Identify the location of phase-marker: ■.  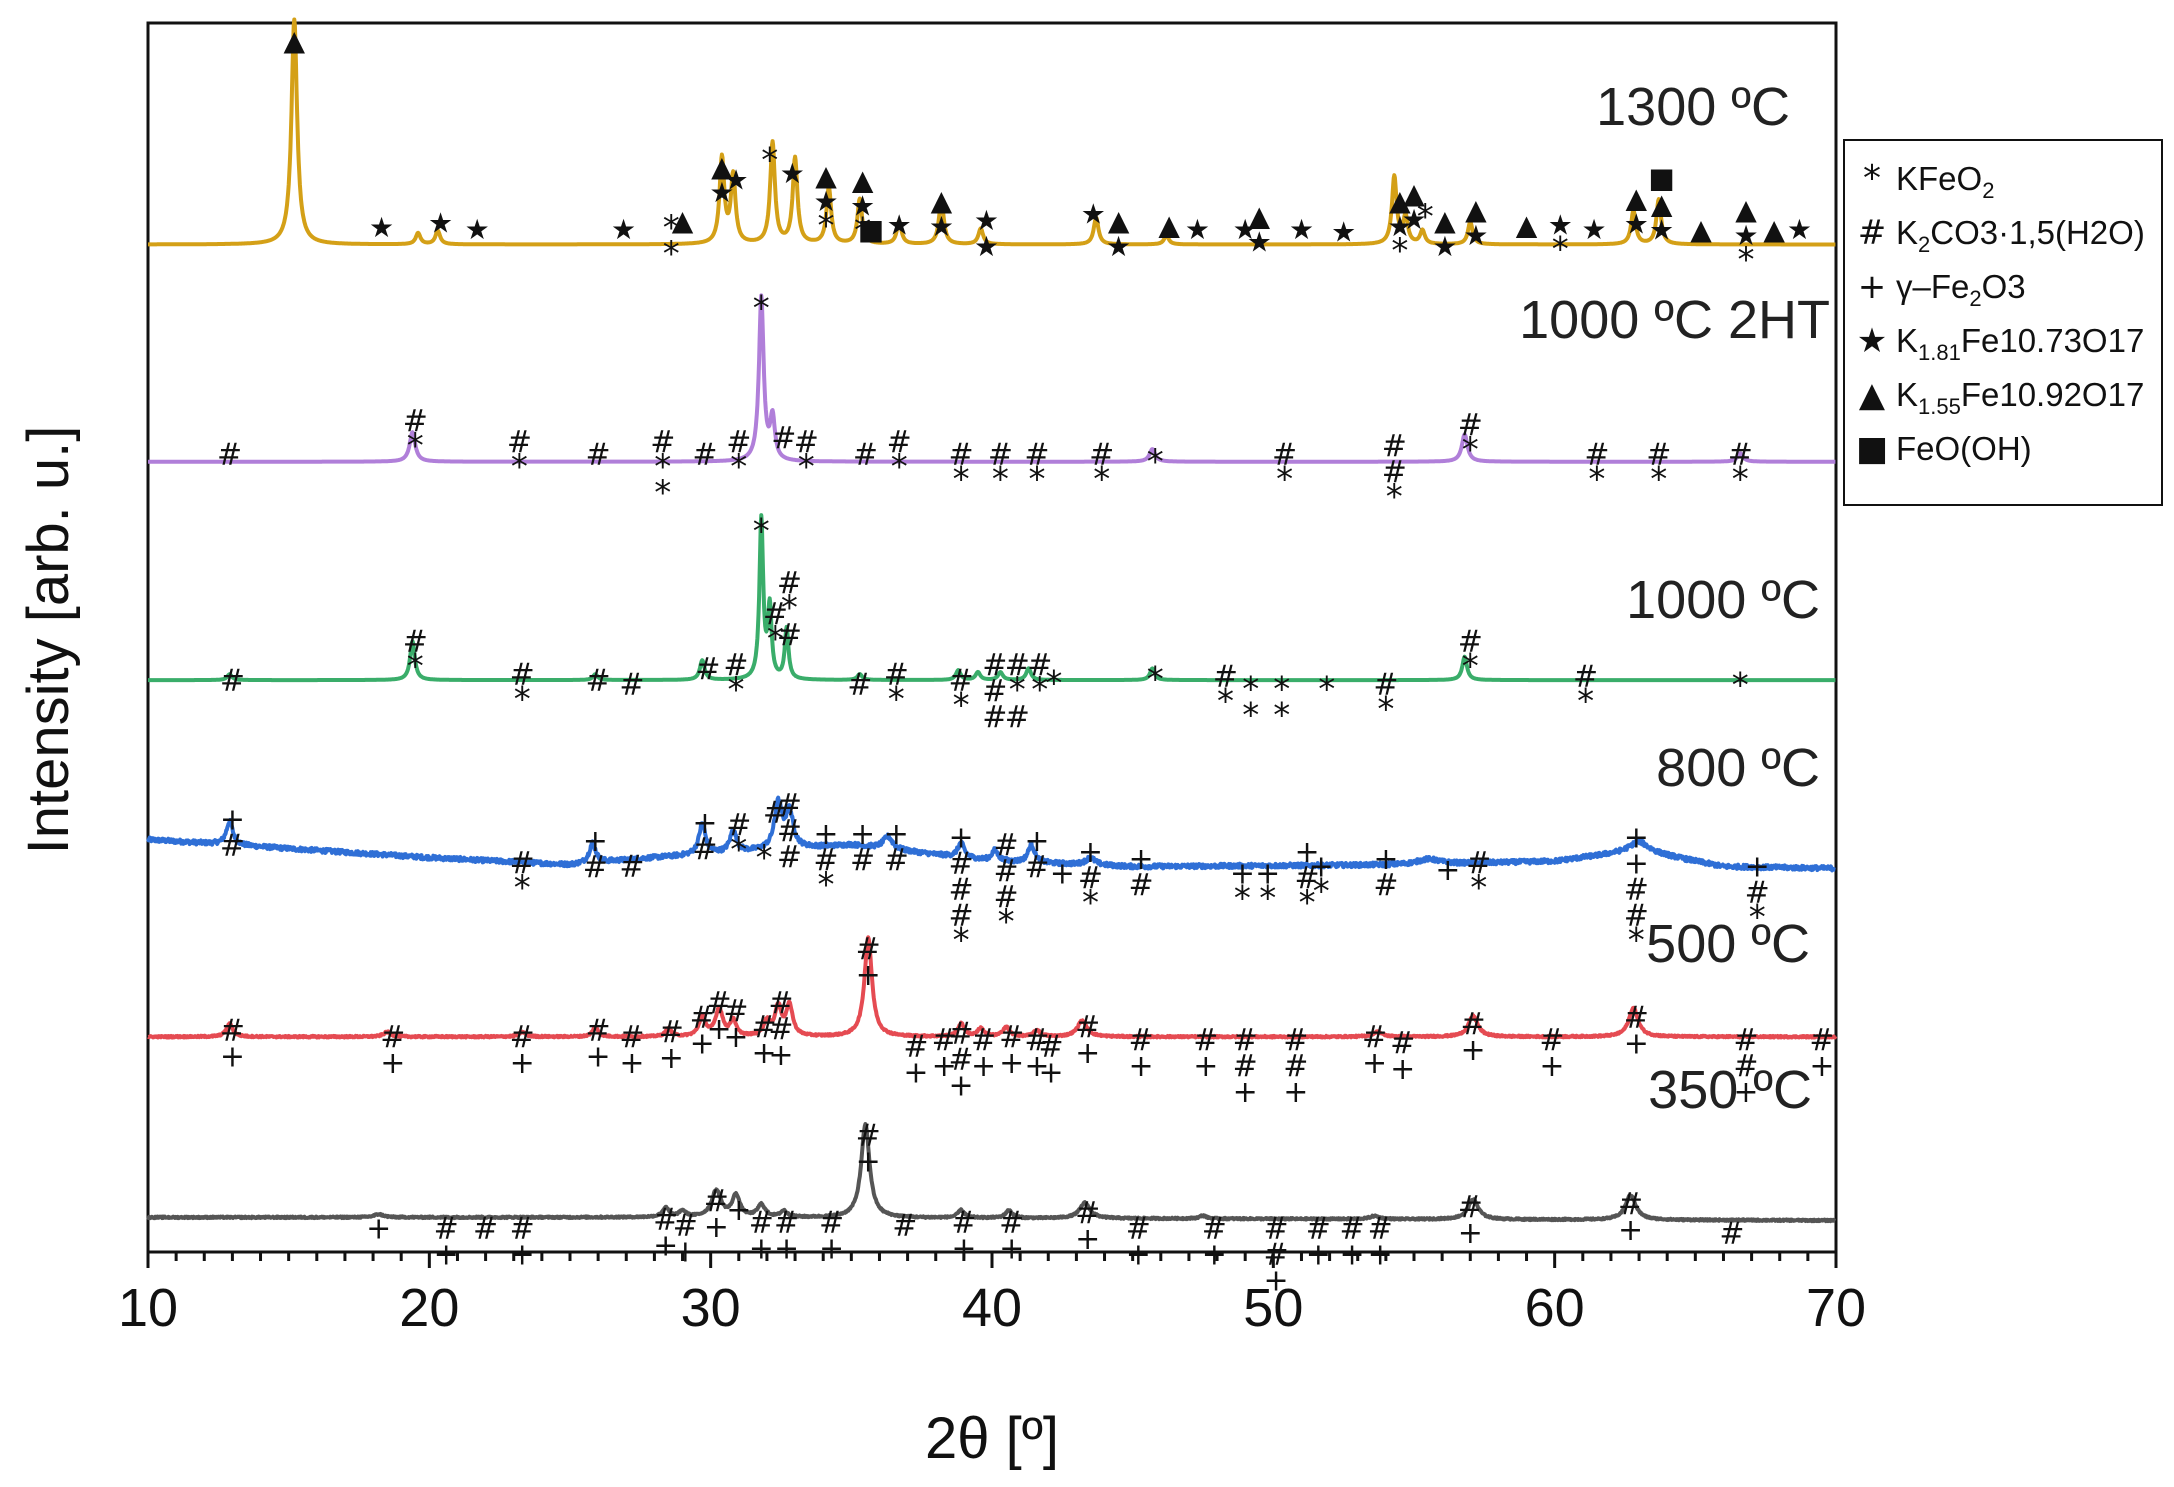
(1661, 177).